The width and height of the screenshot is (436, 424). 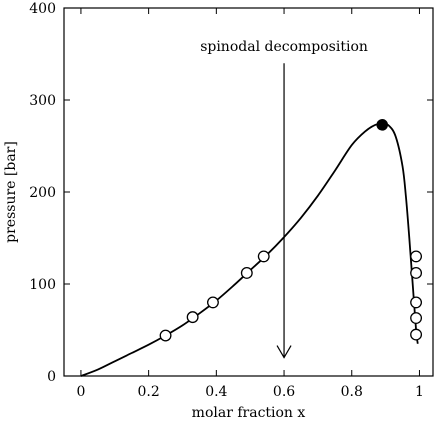 What do you see at coordinates (249, 413) in the screenshot?
I see `x-axis-title: molar fraction x` at bounding box center [249, 413].